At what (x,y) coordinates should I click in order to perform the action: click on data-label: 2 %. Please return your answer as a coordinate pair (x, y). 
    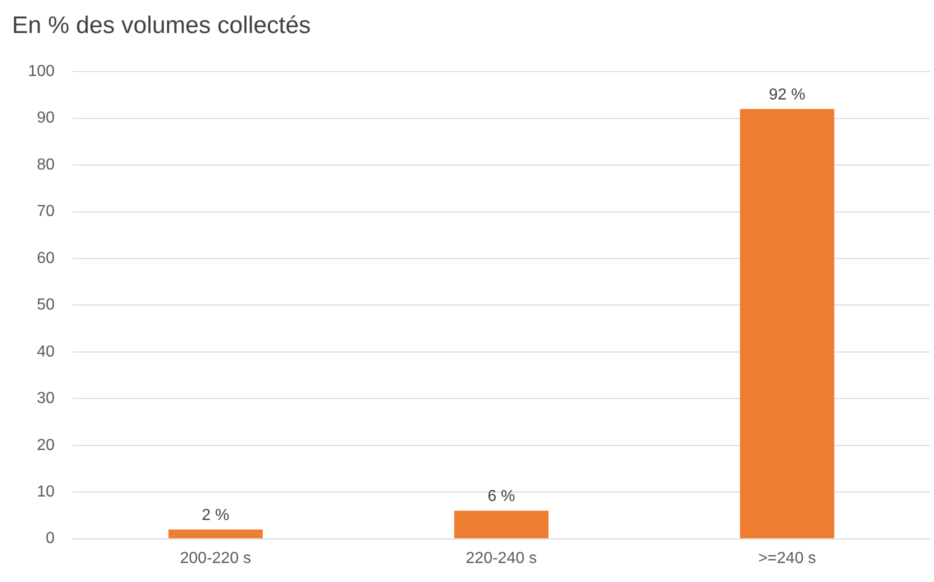
    Looking at the image, I should click on (216, 515).